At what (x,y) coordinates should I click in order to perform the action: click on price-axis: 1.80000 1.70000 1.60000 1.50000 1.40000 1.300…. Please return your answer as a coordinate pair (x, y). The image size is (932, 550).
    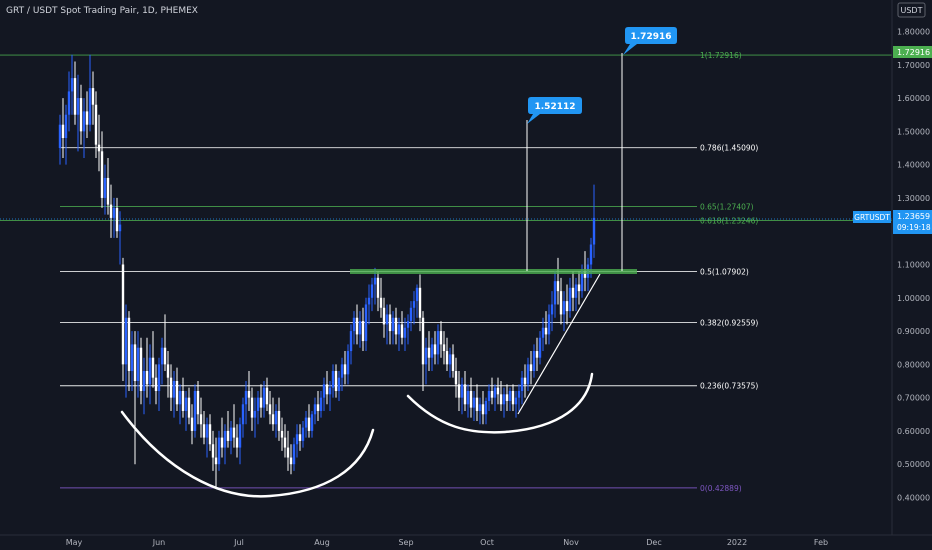
    Looking at the image, I should click on (892, 267).